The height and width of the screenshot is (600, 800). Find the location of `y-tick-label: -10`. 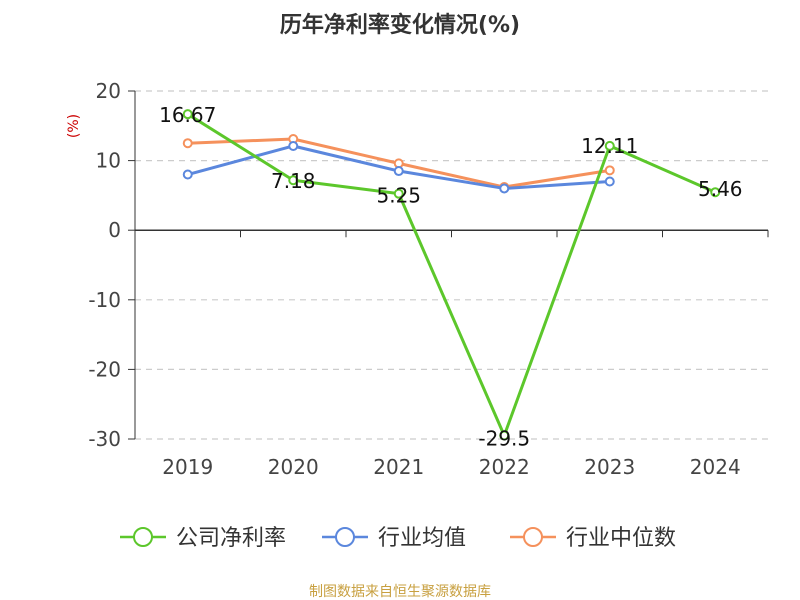

y-tick-label: -10 is located at coordinates (104, 300).